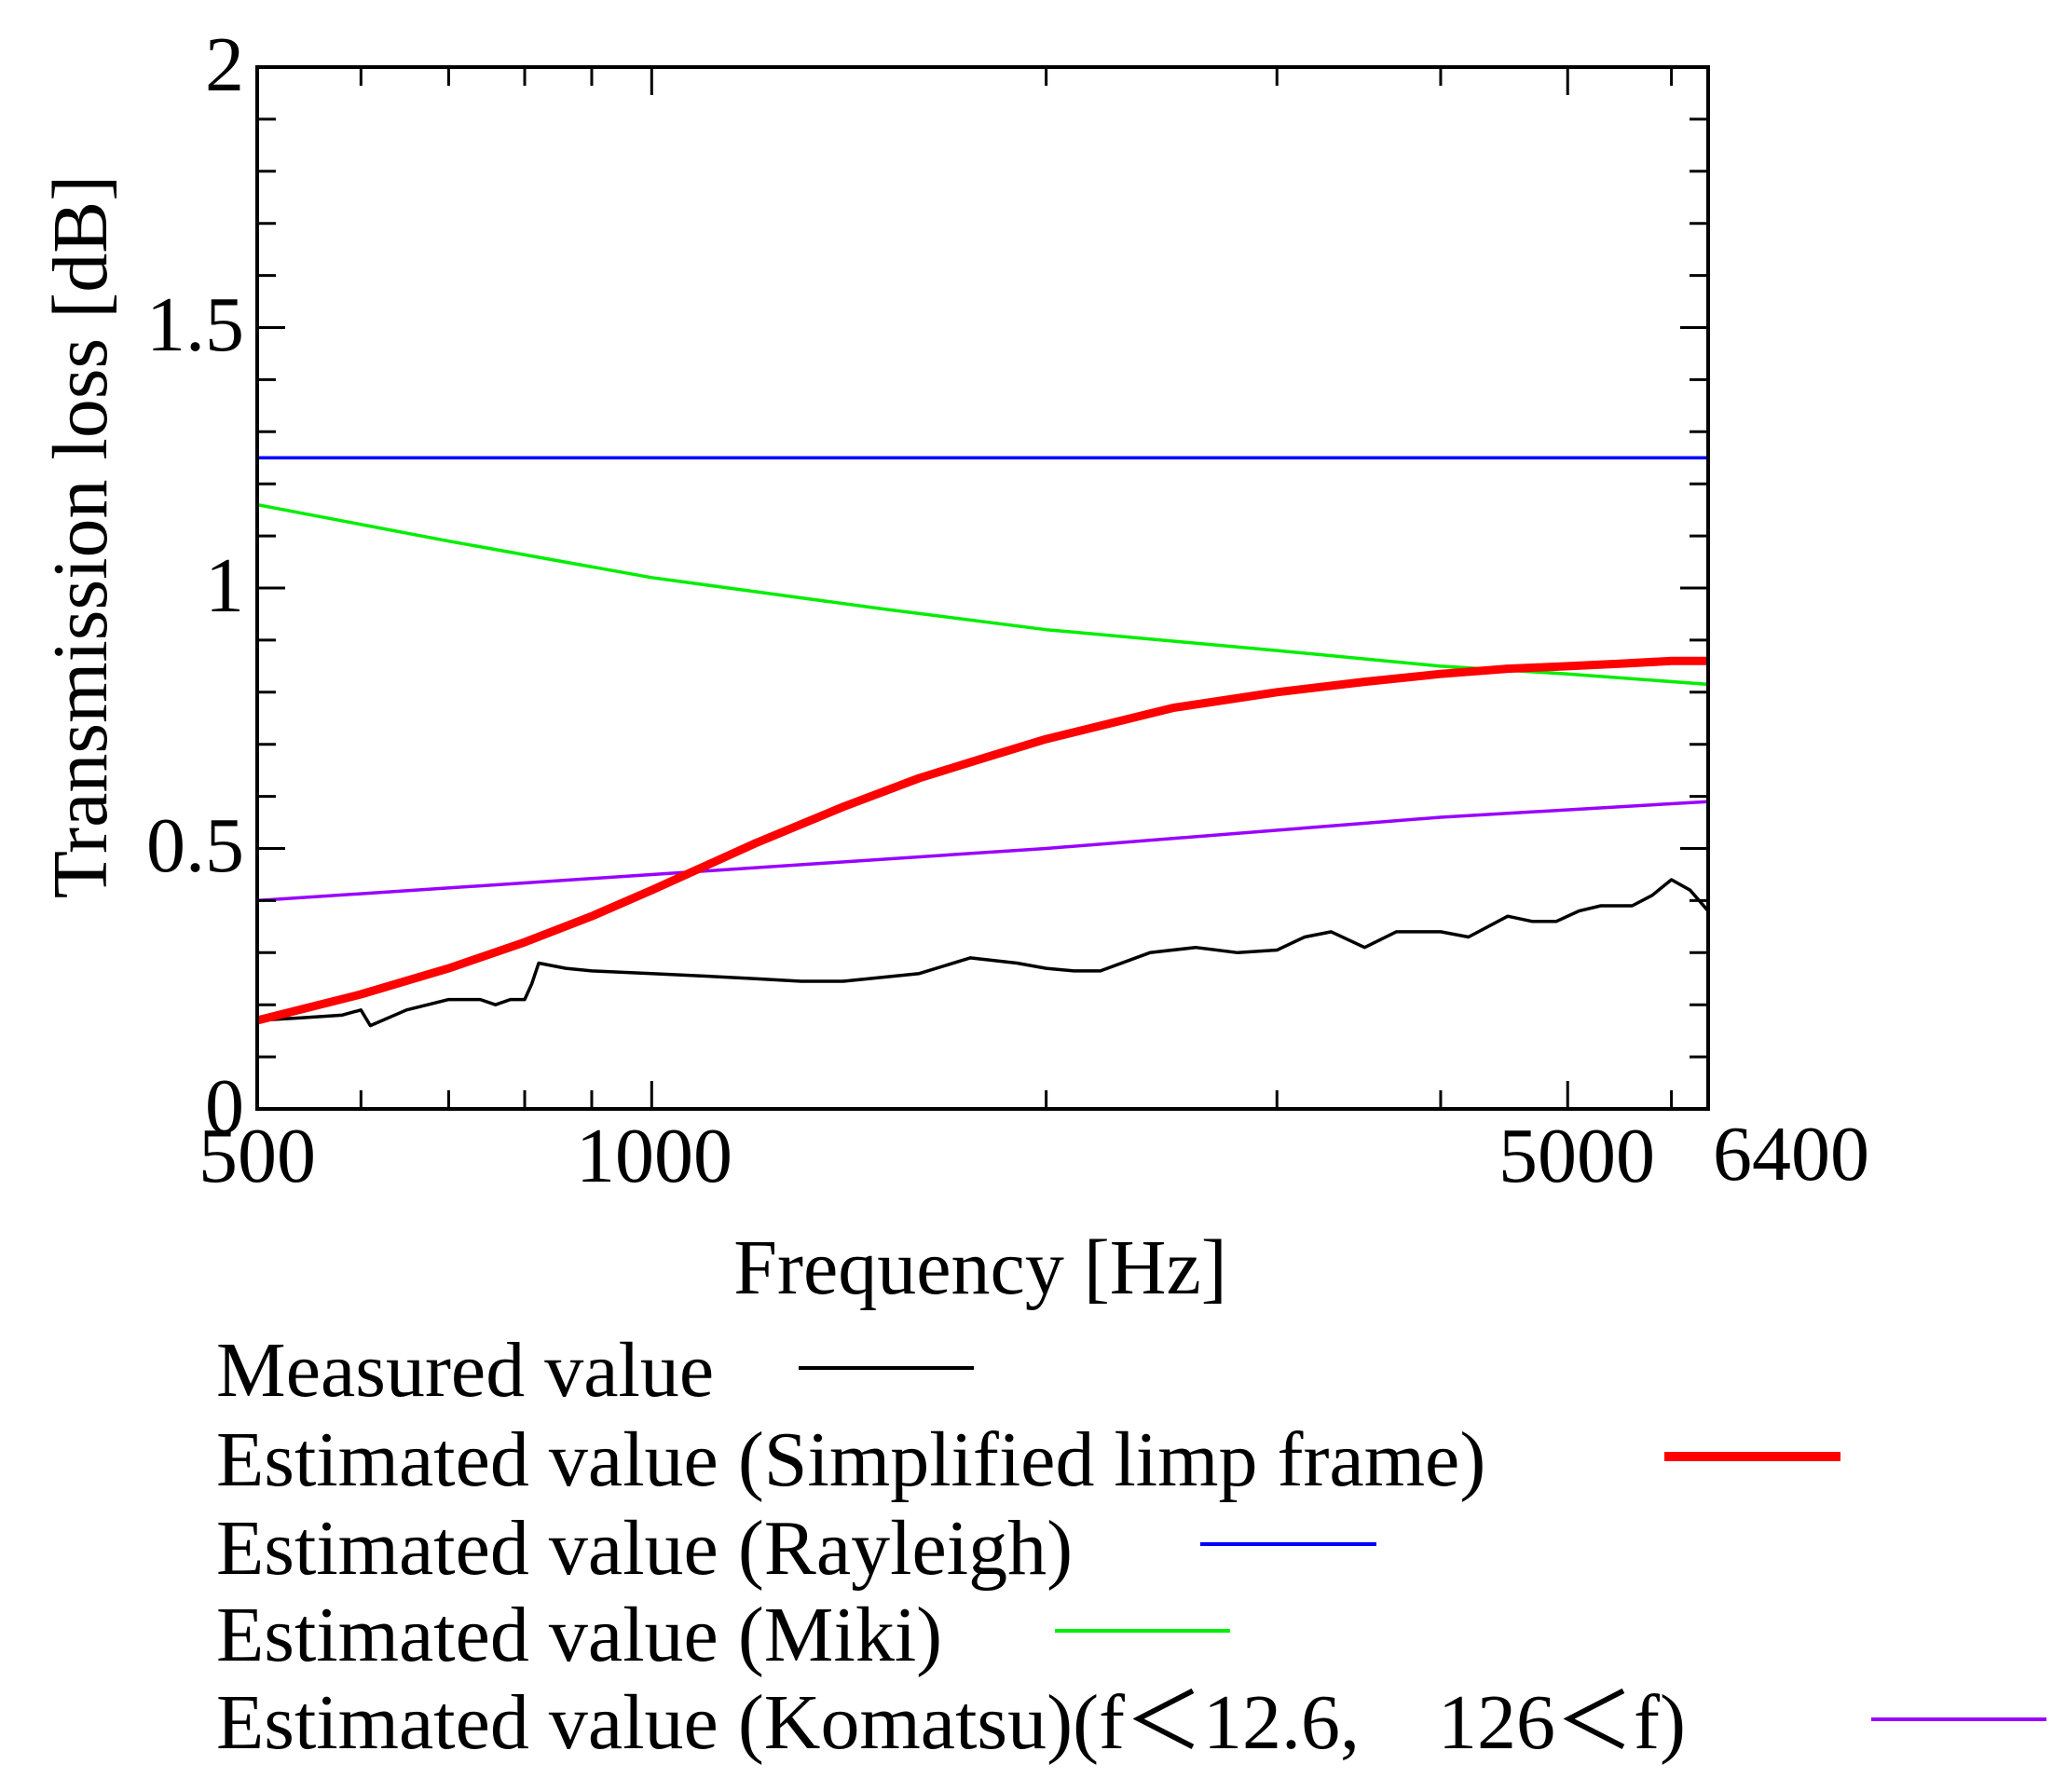 Image resolution: width=2066 pixels, height=1792 pixels. I want to click on x-tick-label: 6400, so click(1791, 1154).